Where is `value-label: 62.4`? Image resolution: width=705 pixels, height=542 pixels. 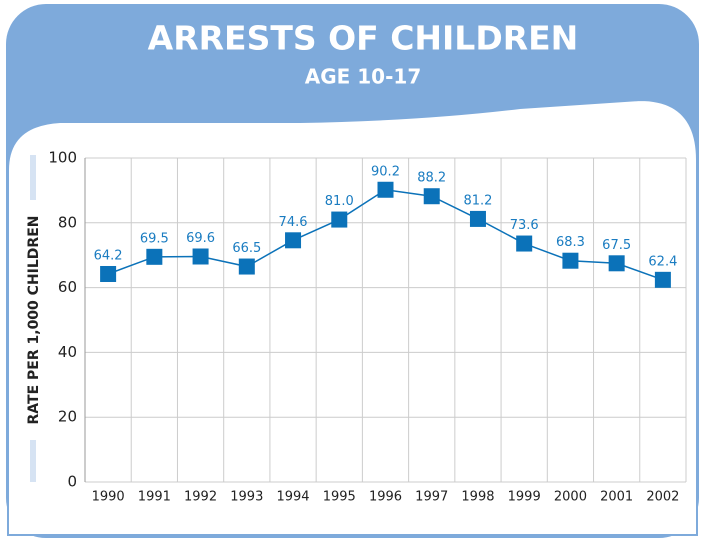
value-label: 62.4 is located at coordinates (662, 261).